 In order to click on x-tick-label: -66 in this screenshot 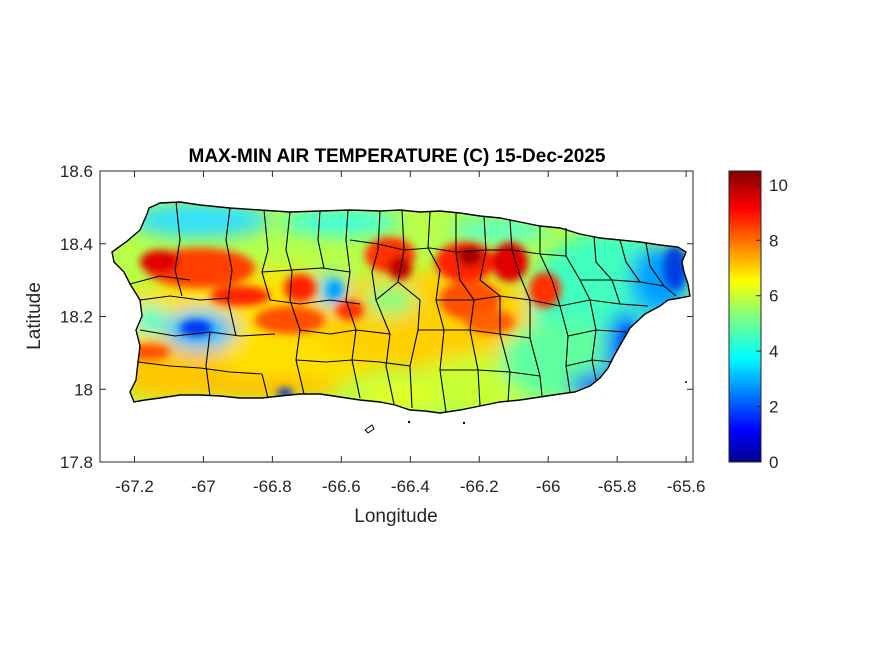, I will do `click(548, 486)`.